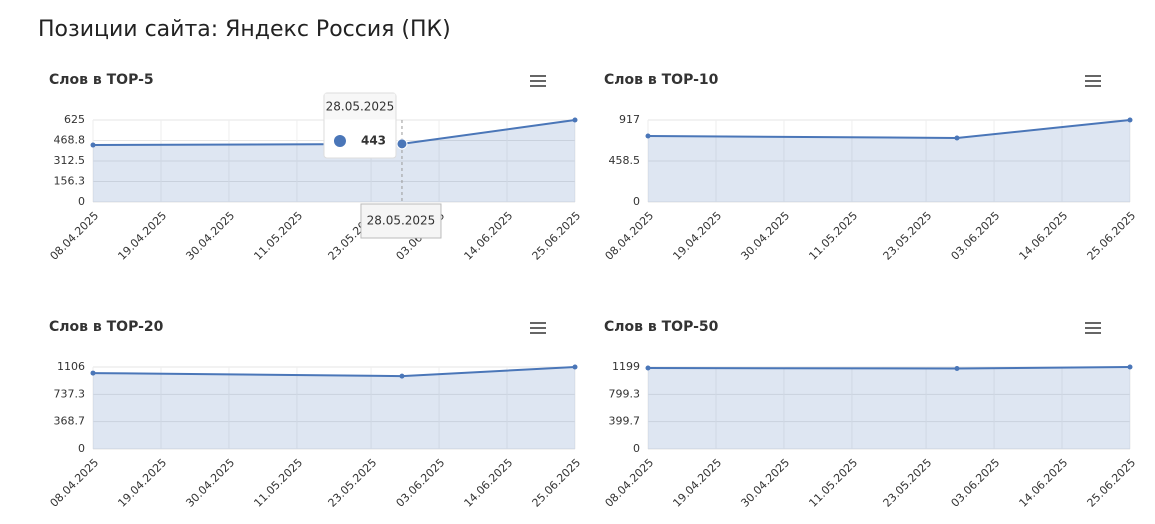 The height and width of the screenshot is (524, 1155). Describe the element at coordinates (625, 421) in the screenshot. I see `y-tick-label: 399.7` at that location.